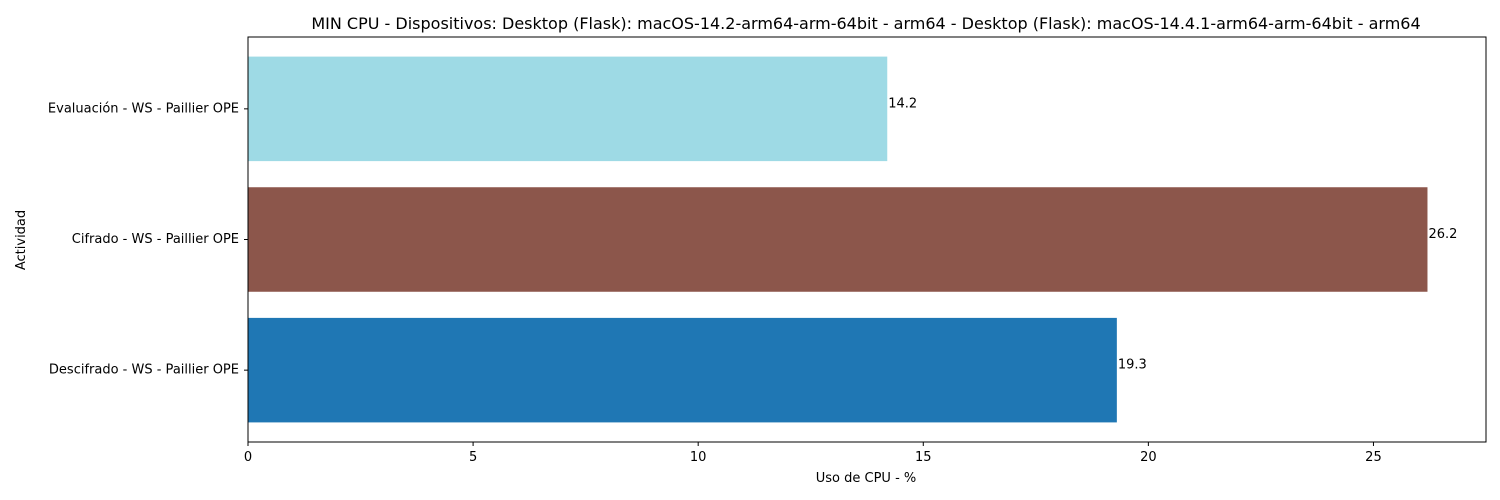 Image resolution: width=1500 pixels, height=500 pixels. Describe the element at coordinates (143, 108) in the screenshot. I see `y-tick-label: Evaluación - WS - Paillier OPE` at that location.